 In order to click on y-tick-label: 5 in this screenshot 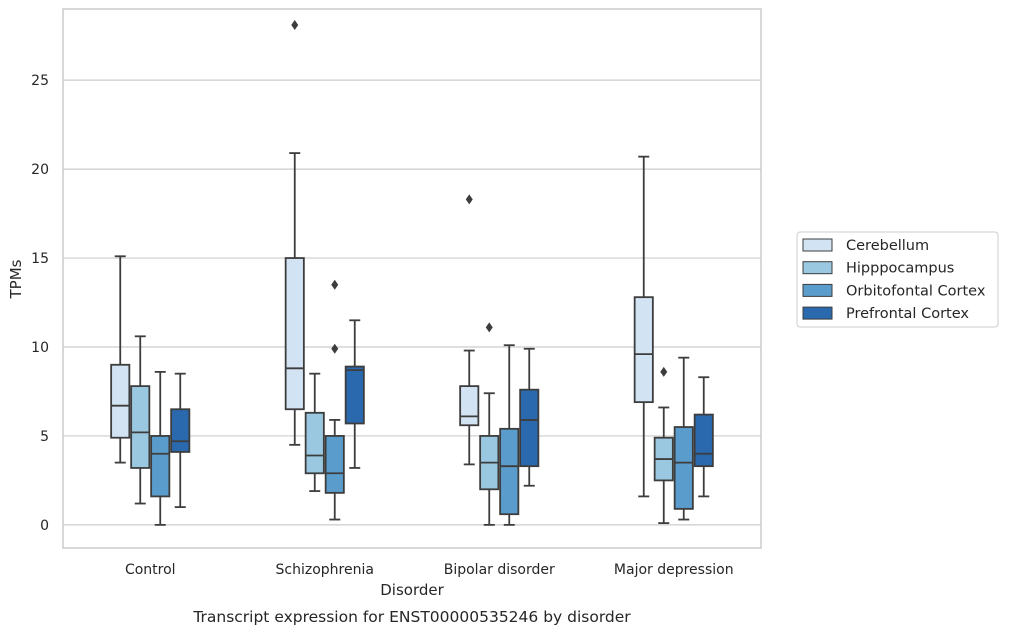, I will do `click(44, 437)`.